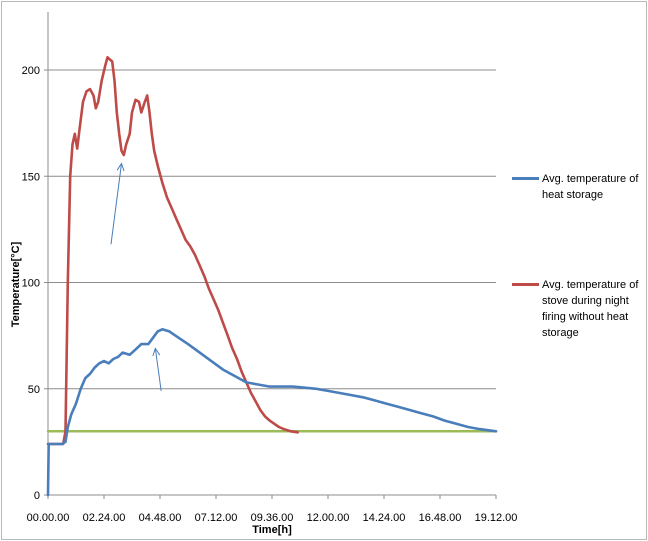 This screenshot has height=541, width=648. What do you see at coordinates (31, 177) in the screenshot?
I see `y-tick-label-150: 150` at bounding box center [31, 177].